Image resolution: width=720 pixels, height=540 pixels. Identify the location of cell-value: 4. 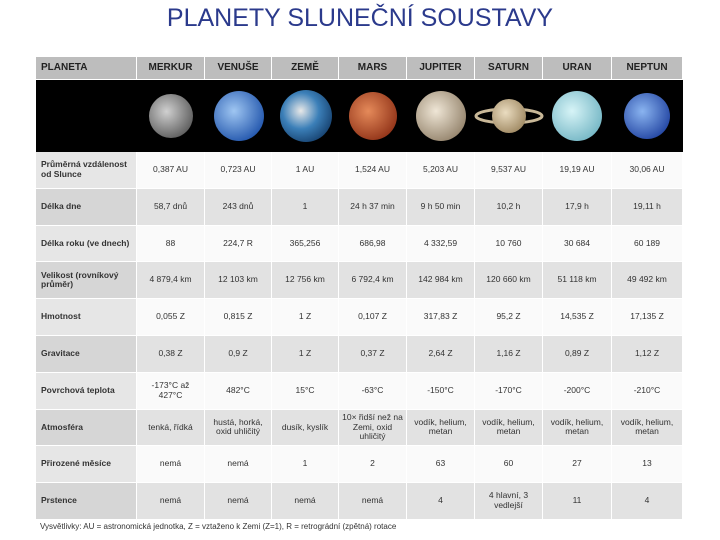
(647, 501).